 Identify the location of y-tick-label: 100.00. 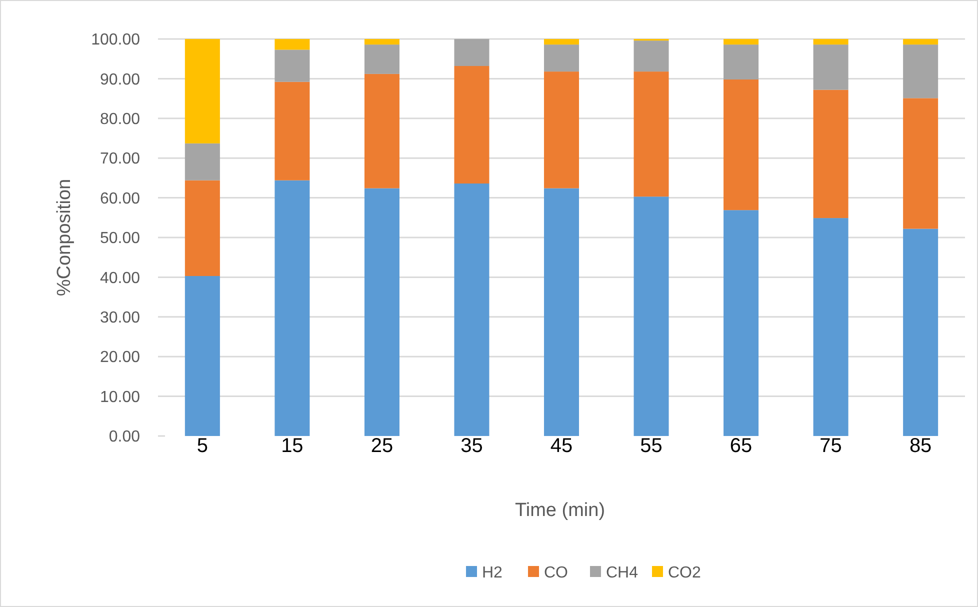
(115, 40).